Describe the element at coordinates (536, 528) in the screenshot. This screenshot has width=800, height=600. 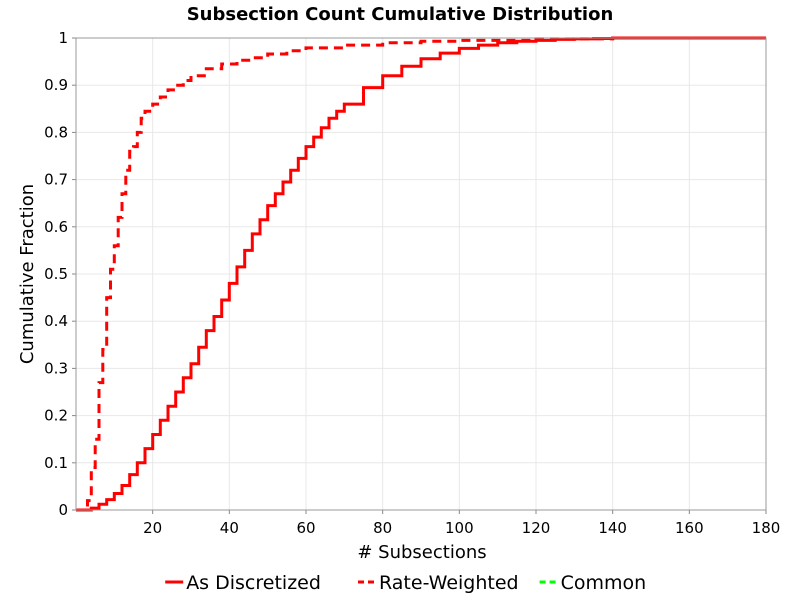
I see `x-tick-label: 120` at that location.